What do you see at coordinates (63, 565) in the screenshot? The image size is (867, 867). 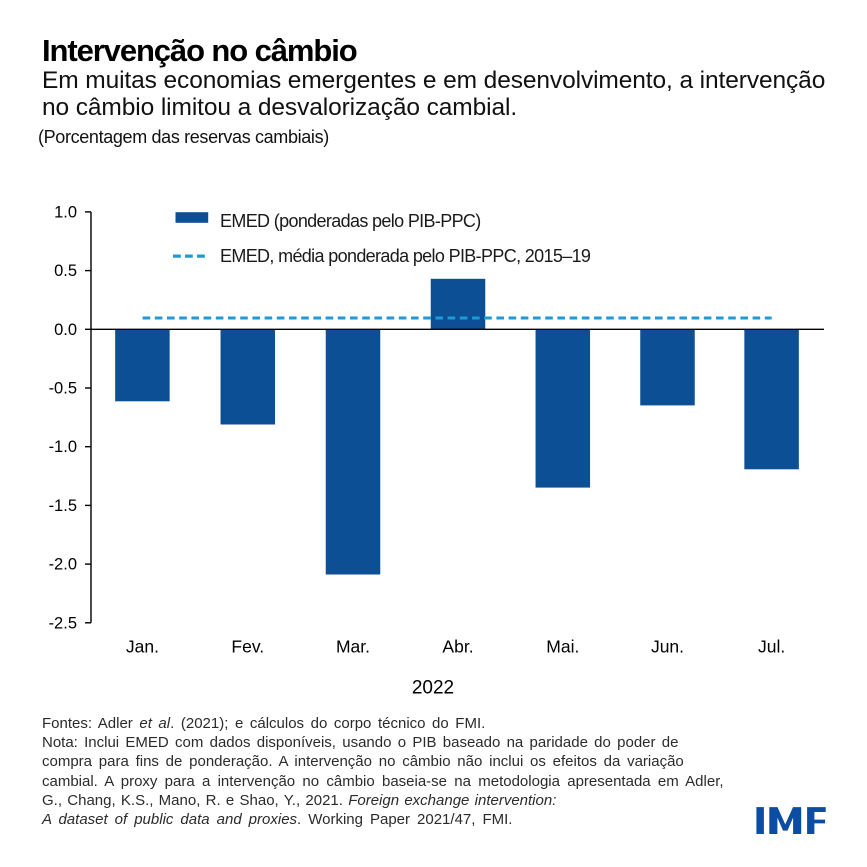 I see `svg-text: -2.0` at bounding box center [63, 565].